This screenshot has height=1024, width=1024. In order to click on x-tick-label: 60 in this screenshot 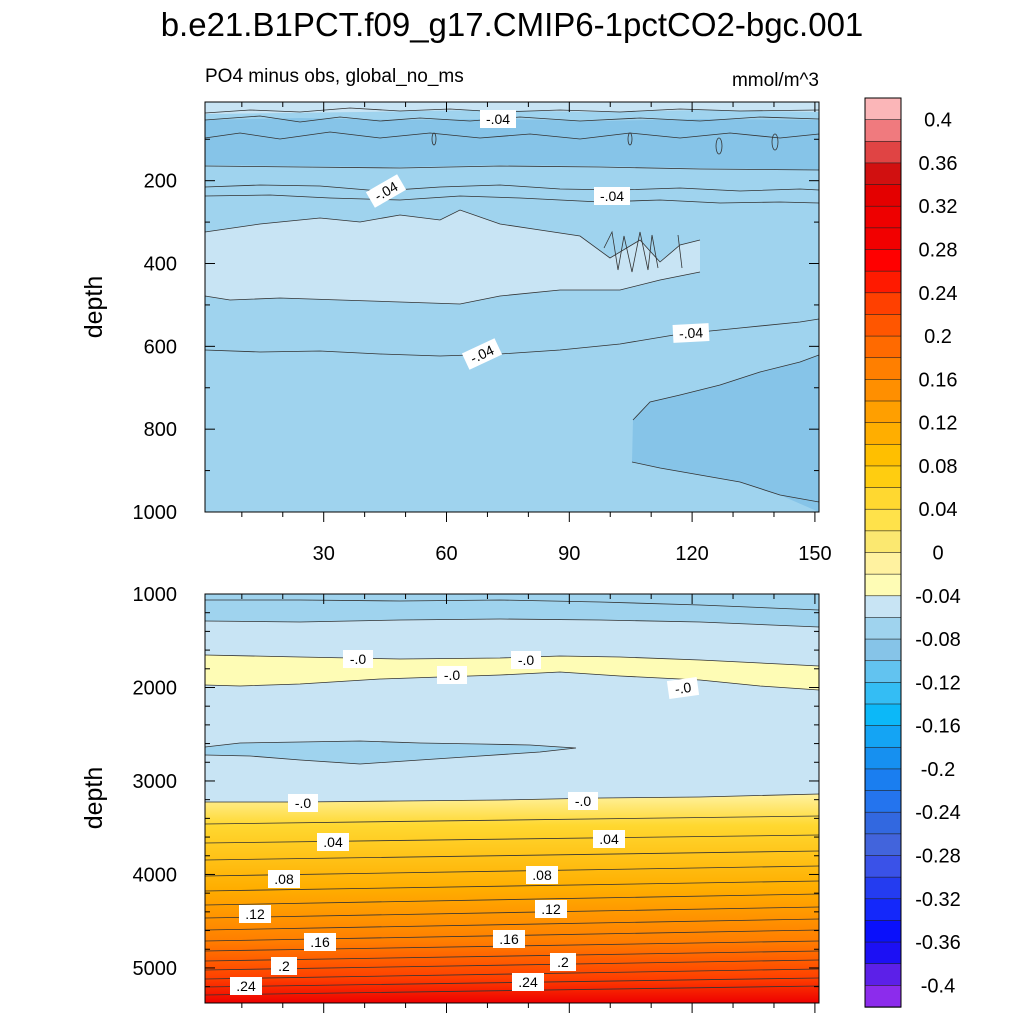, I will do `click(446, 554)`.